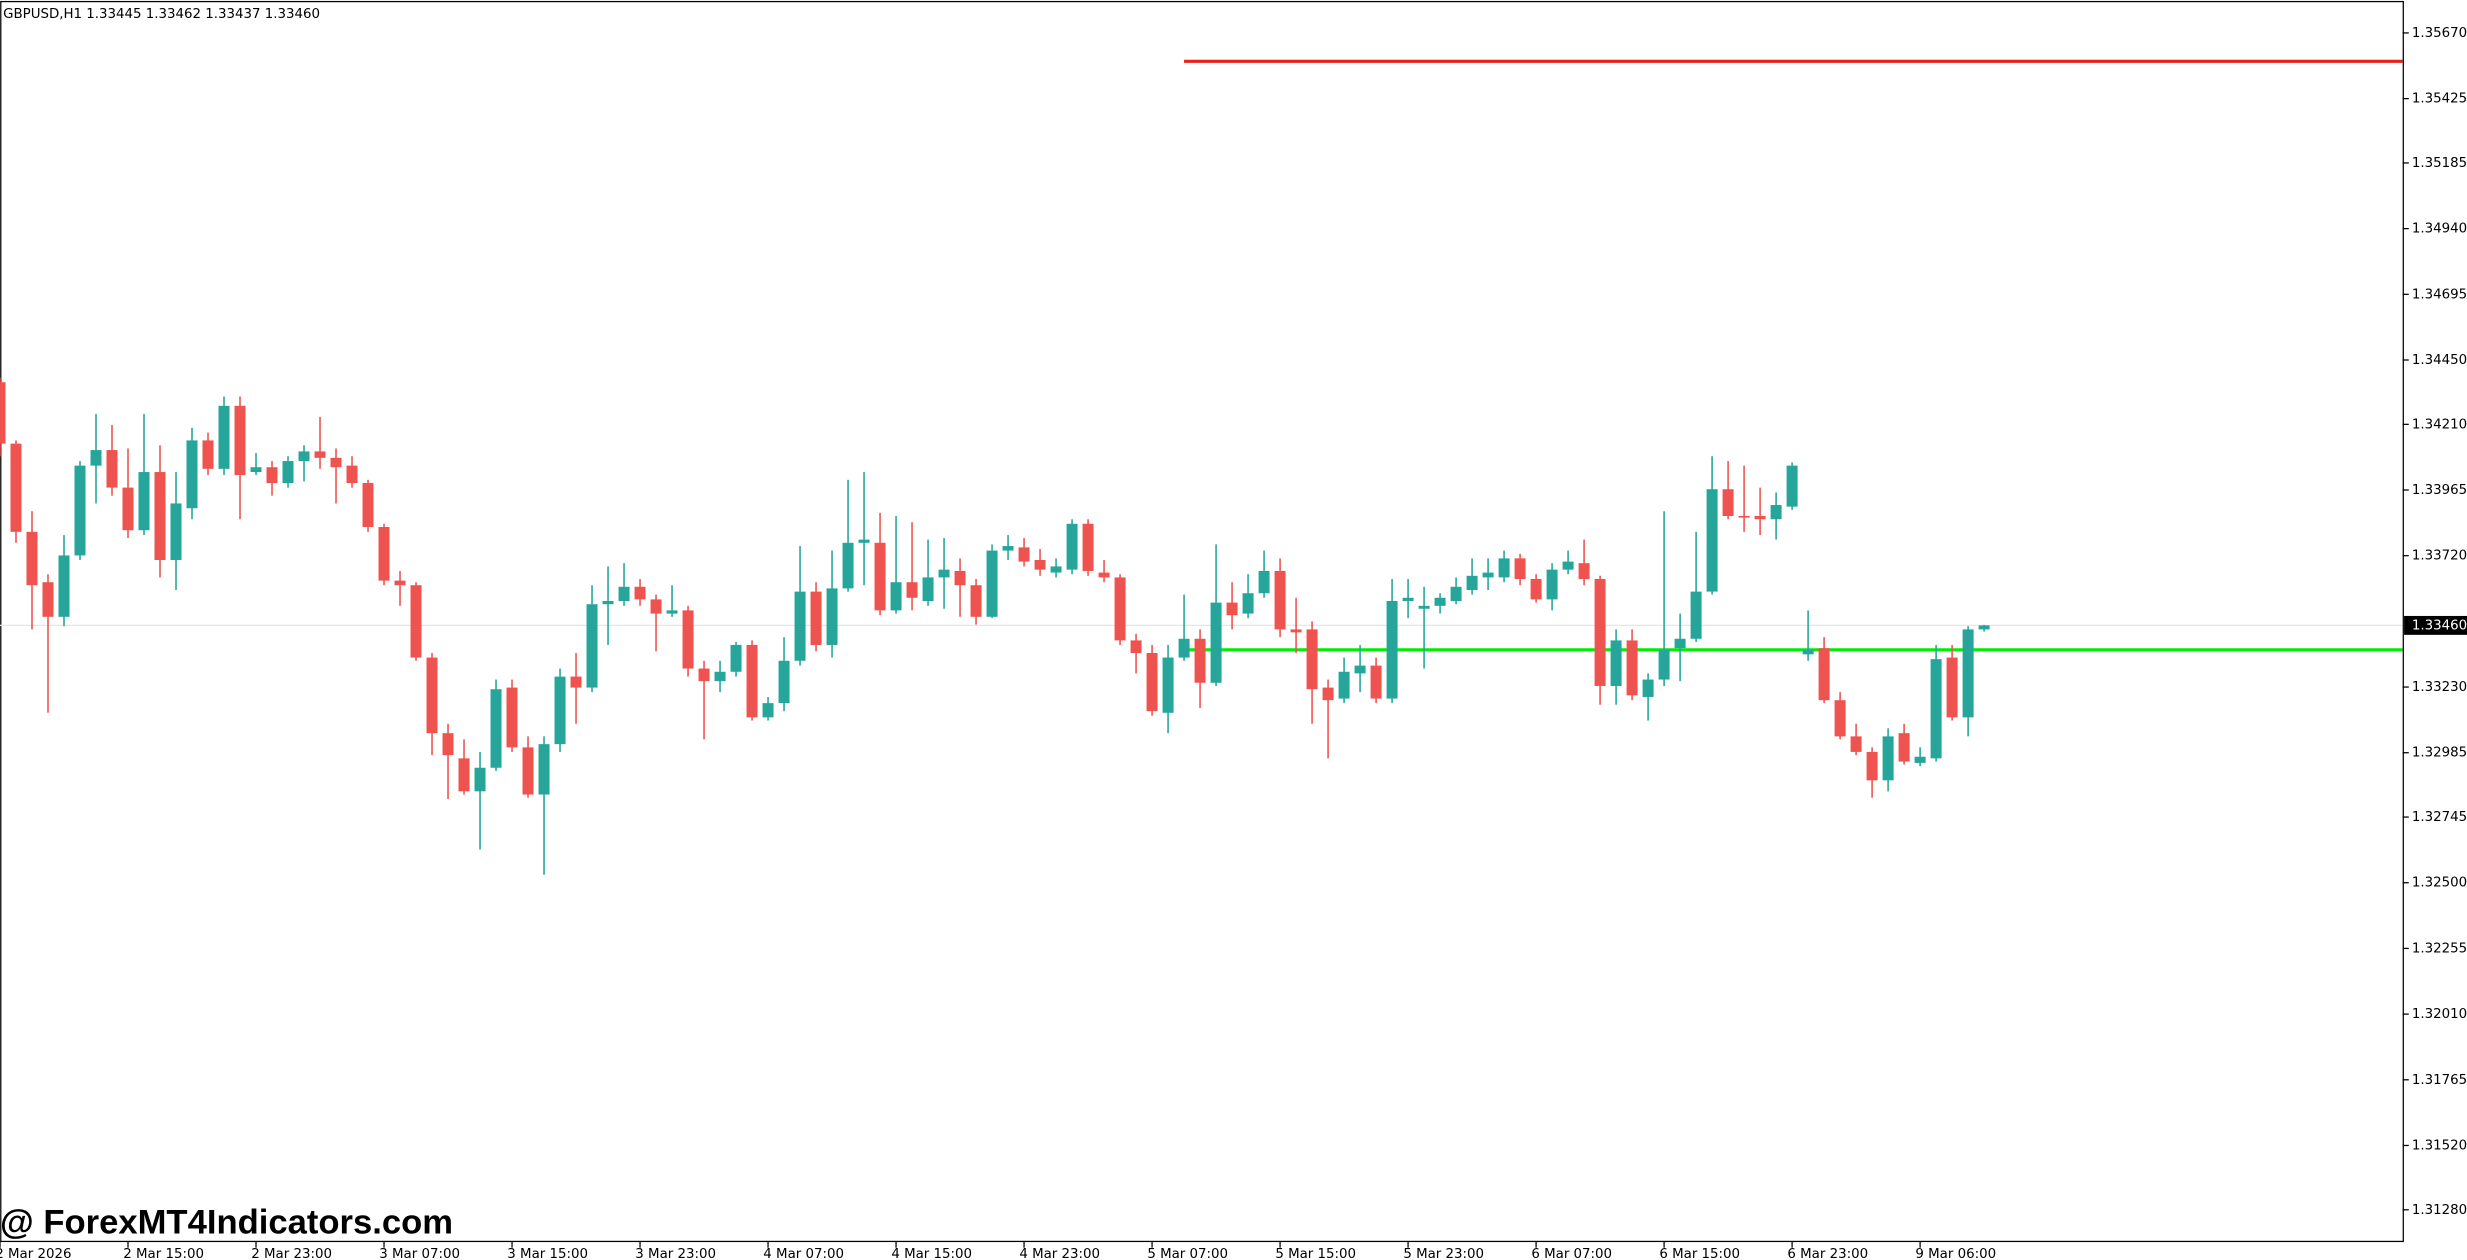 The height and width of the screenshot is (1260, 2467). I want to click on x-tick-label: 5 Mar 15:00, so click(1315, 1253).